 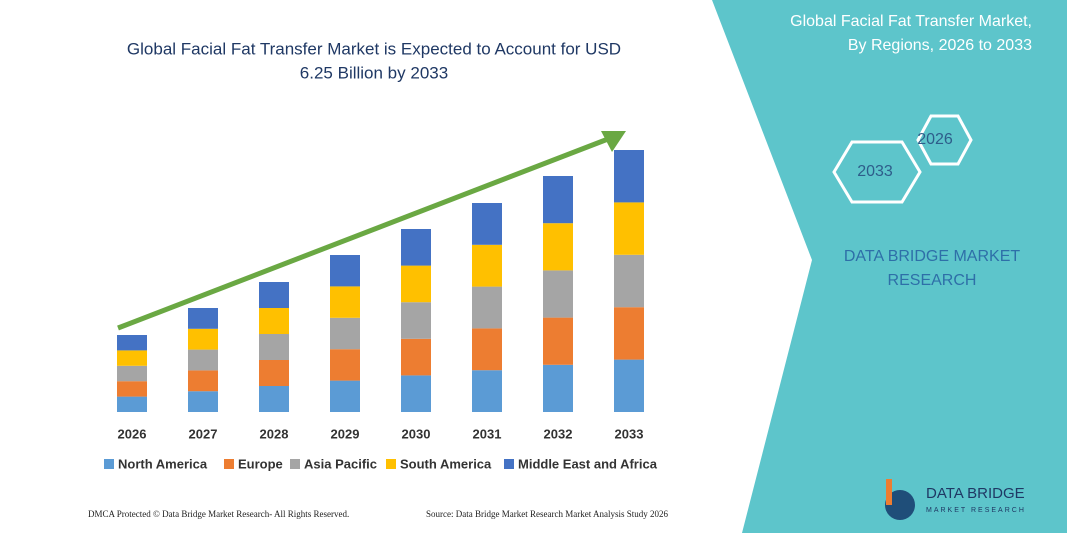 I want to click on logo-text: MARKET RESEARCH, so click(x=976, y=510).